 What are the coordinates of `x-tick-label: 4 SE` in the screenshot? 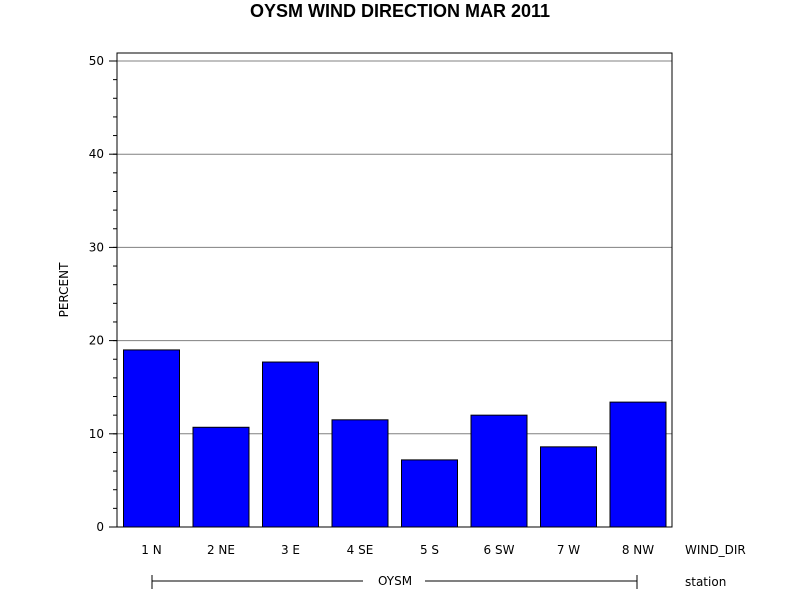 It's located at (360, 550).